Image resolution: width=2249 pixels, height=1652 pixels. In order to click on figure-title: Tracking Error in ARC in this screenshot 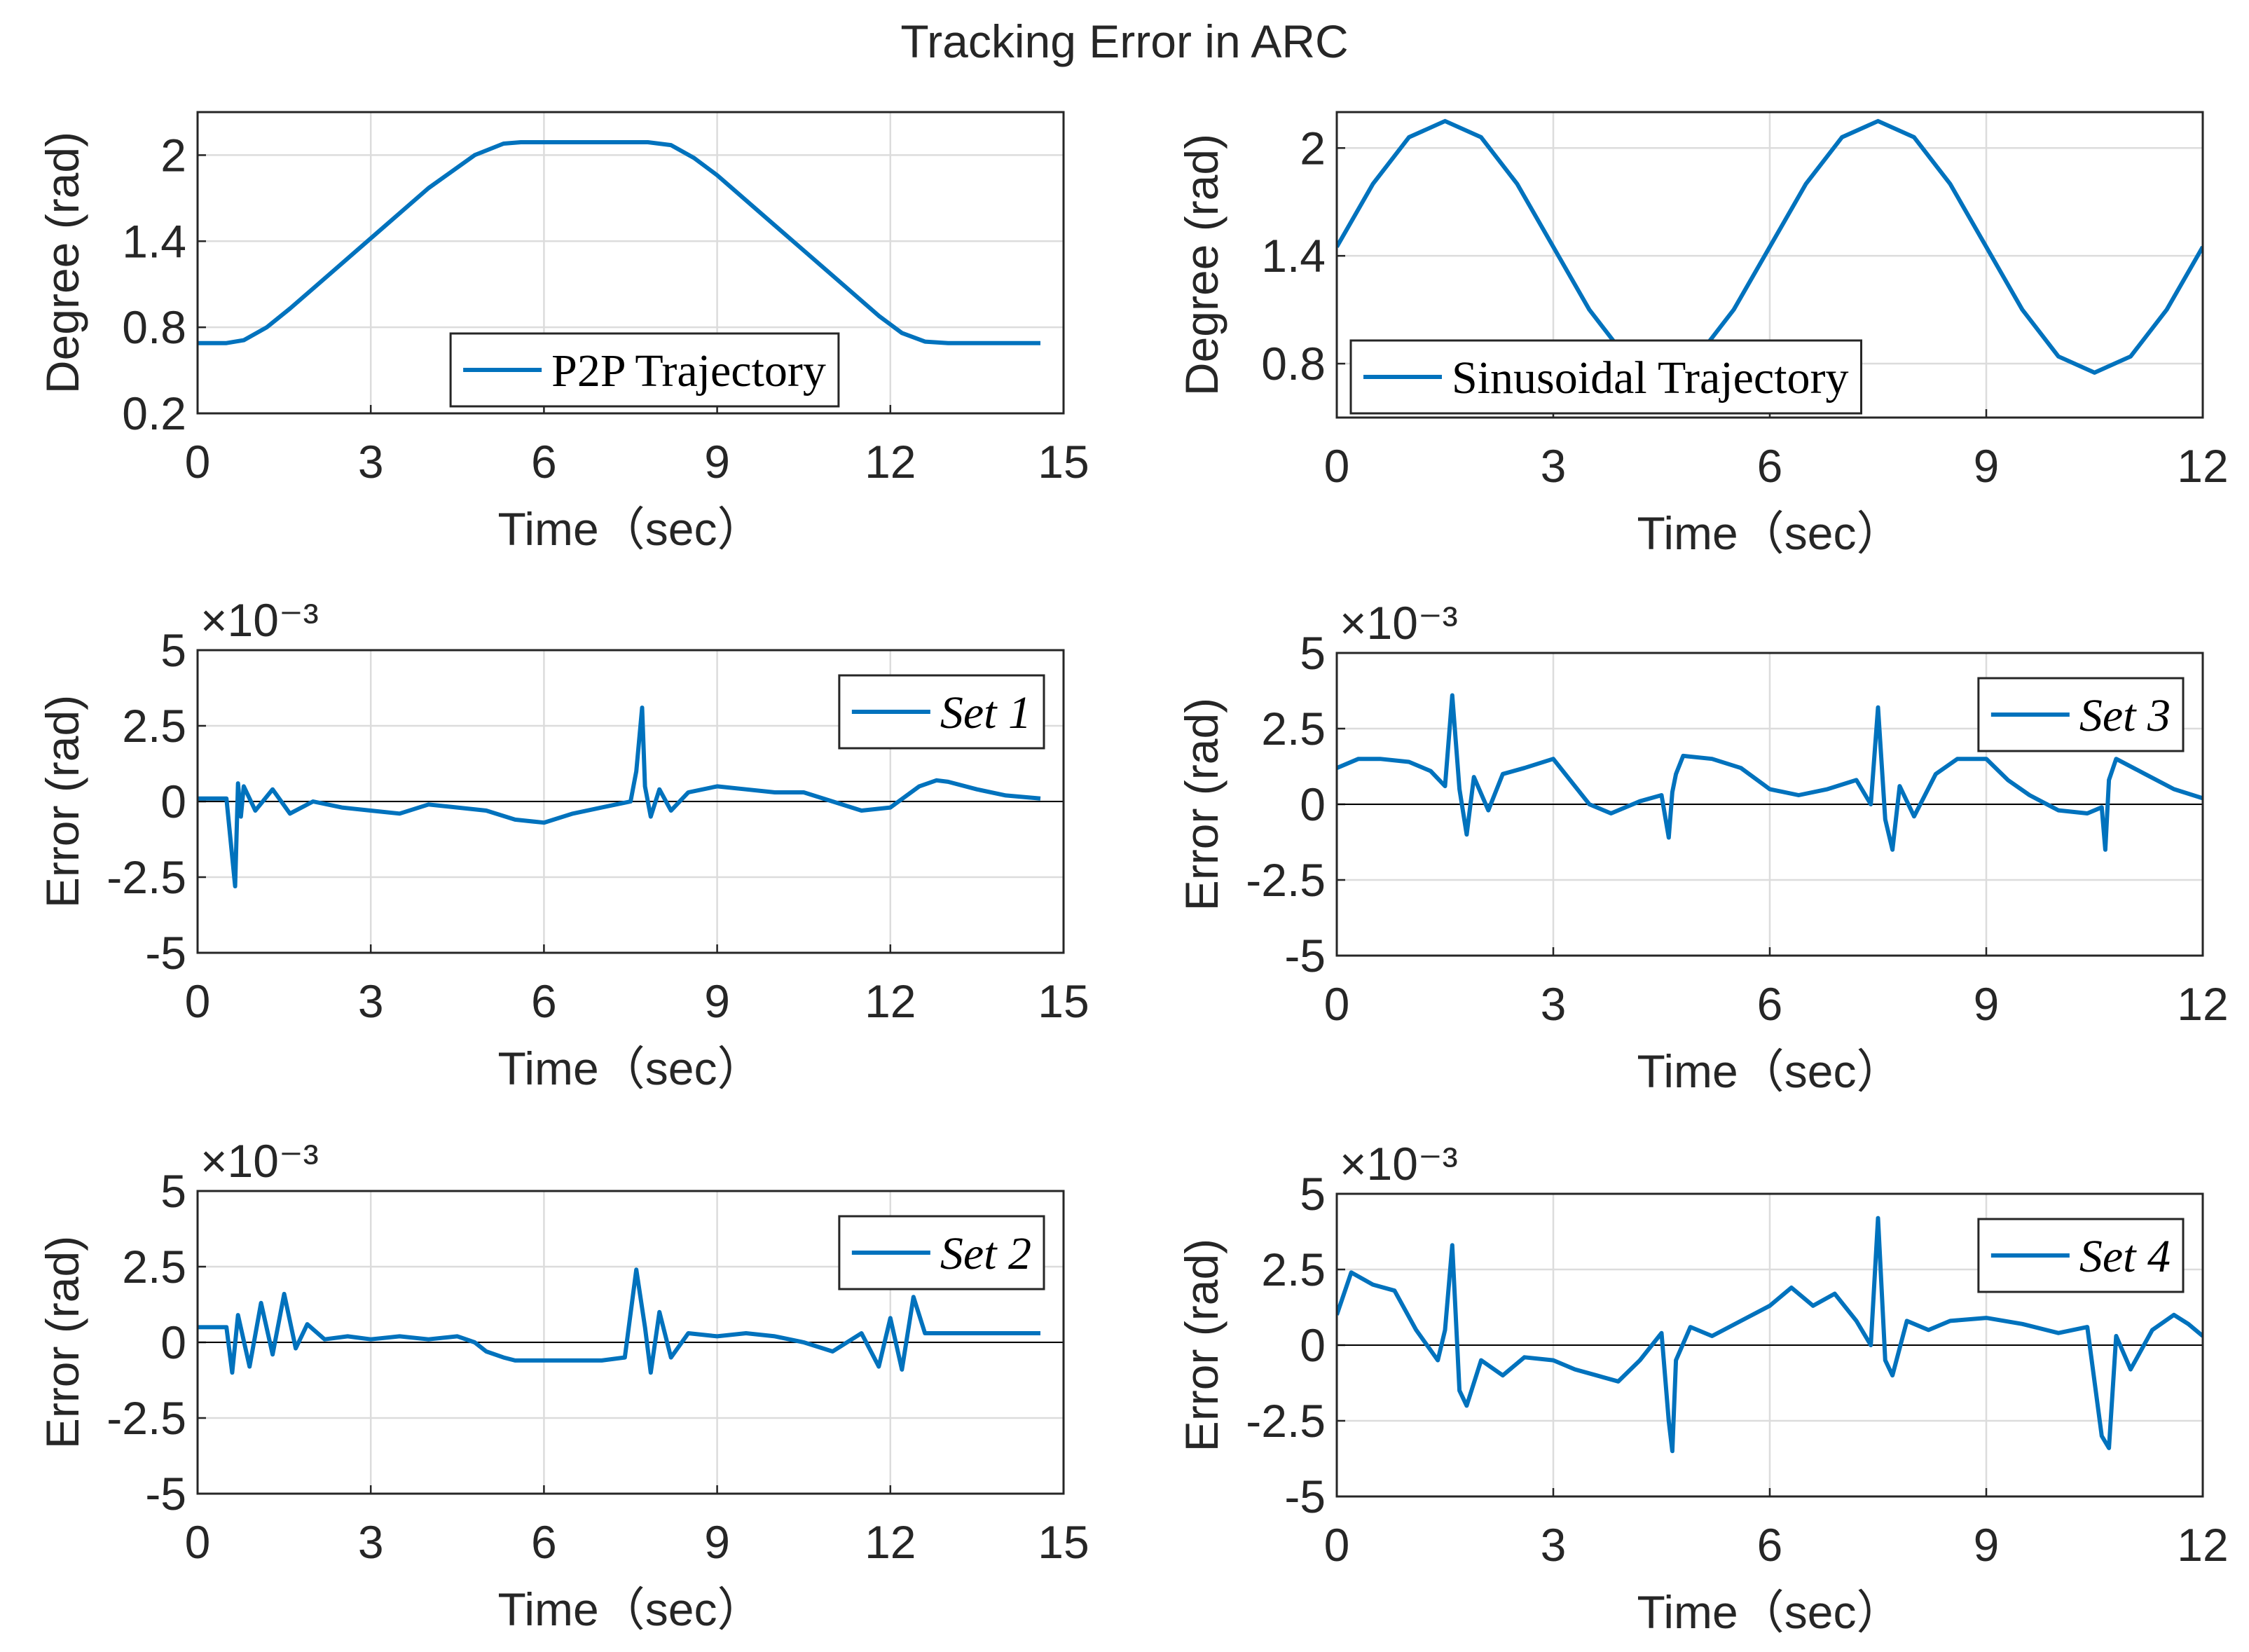, I will do `click(1124, 41)`.